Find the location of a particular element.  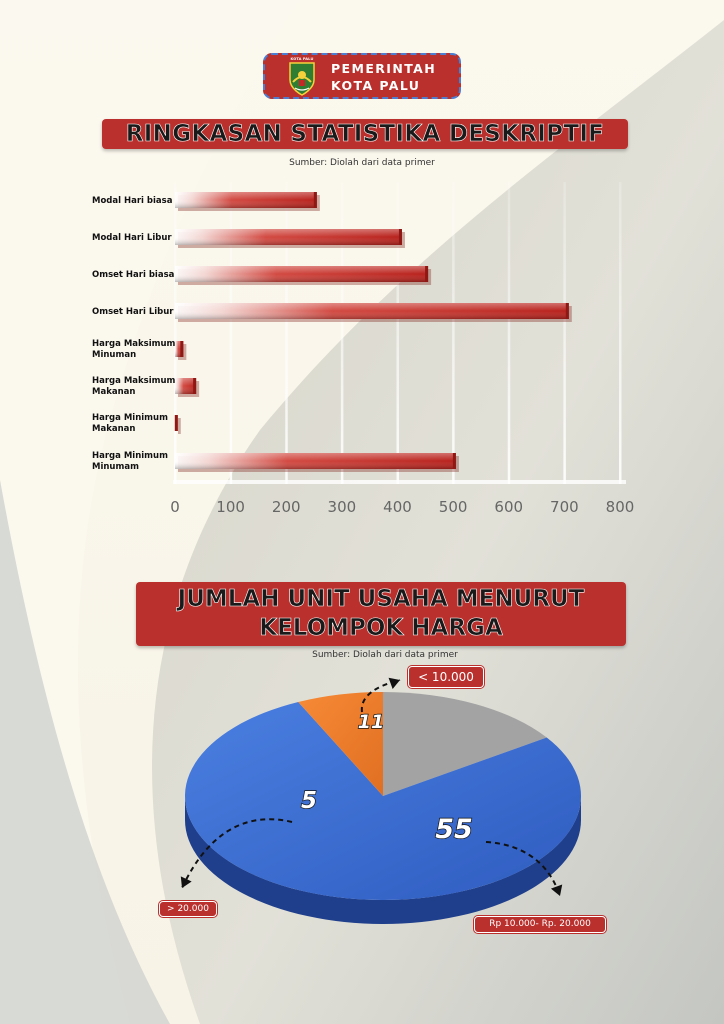

section2-source: Sumber: Diolah dari data primer is located at coordinates (385, 655).